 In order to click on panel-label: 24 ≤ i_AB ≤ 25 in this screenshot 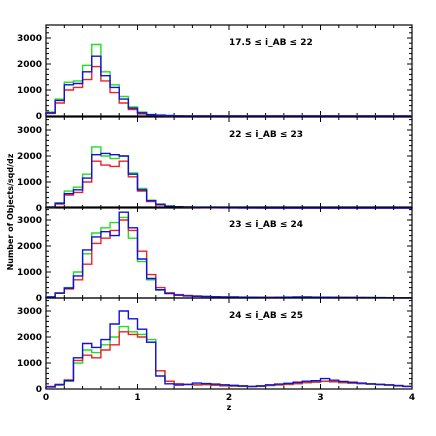, I will do `click(266, 316)`.